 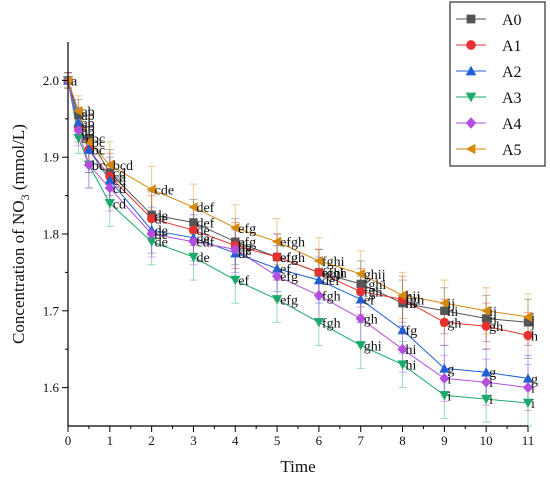 What do you see at coordinates (119, 189) in the screenshot?
I see `significance-letter-a4: cd` at bounding box center [119, 189].